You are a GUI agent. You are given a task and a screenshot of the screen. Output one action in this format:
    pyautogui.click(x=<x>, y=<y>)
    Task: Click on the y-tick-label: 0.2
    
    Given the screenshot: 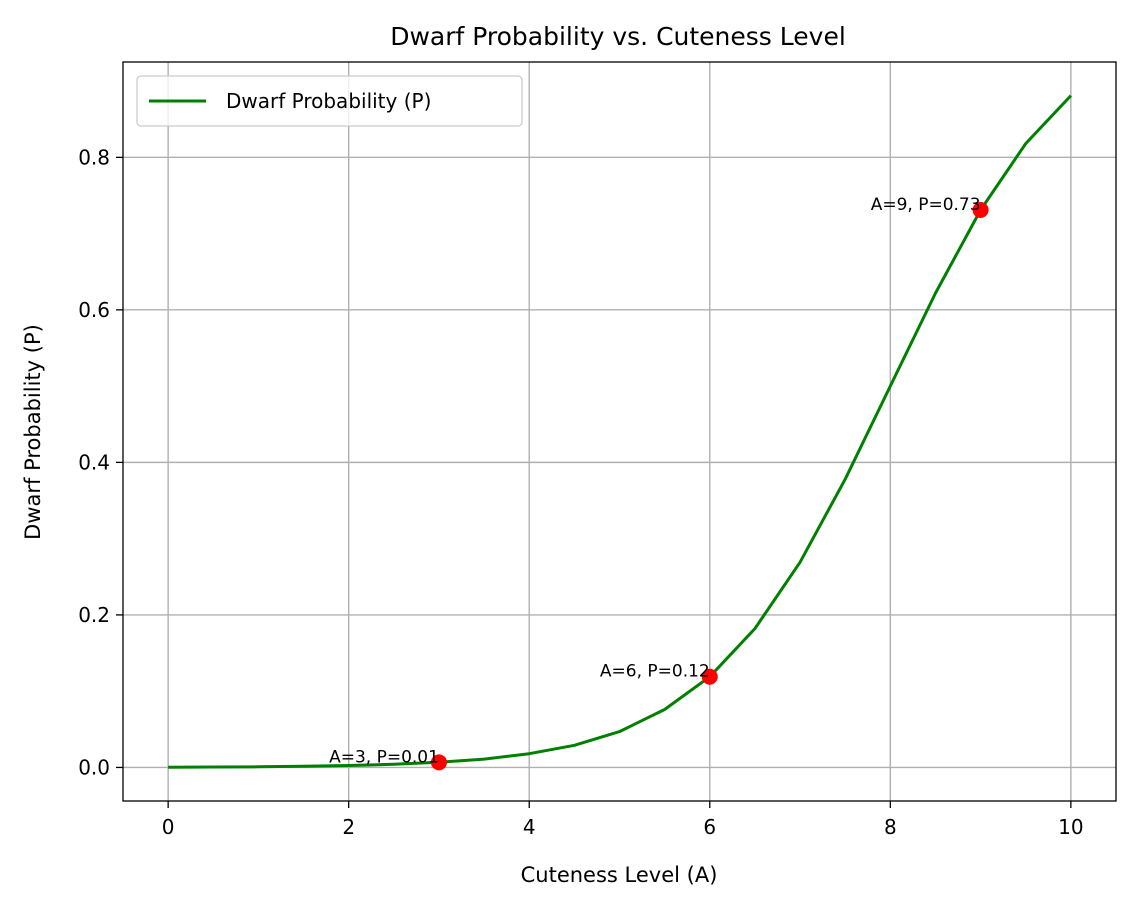 What is the action you would take?
    pyautogui.click(x=94, y=615)
    